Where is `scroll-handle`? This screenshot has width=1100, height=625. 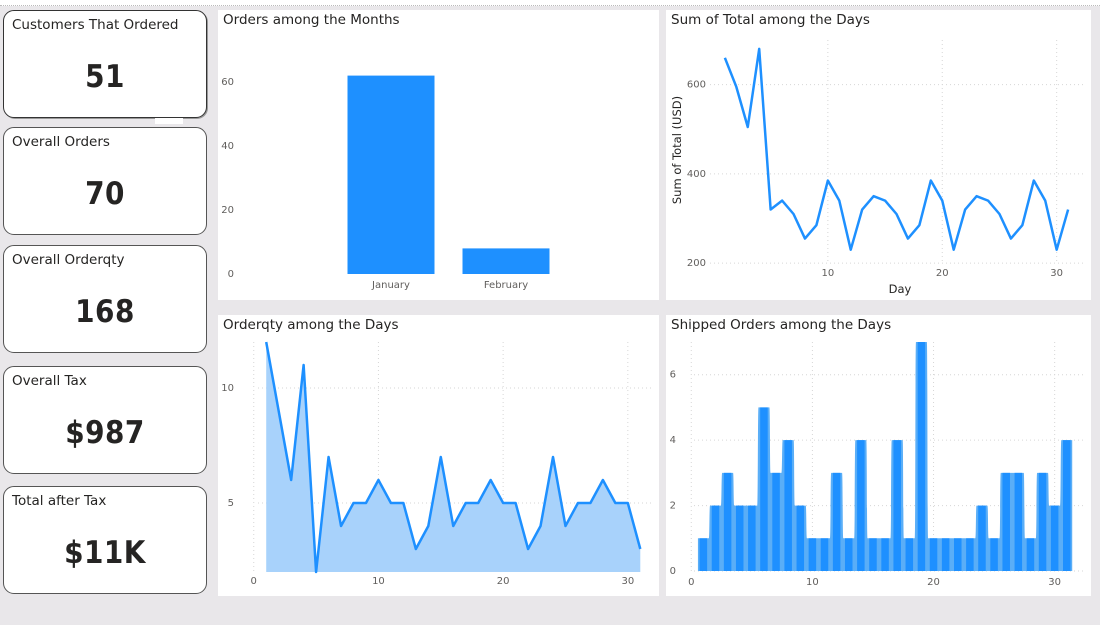 scroll-handle is located at coordinates (169, 121).